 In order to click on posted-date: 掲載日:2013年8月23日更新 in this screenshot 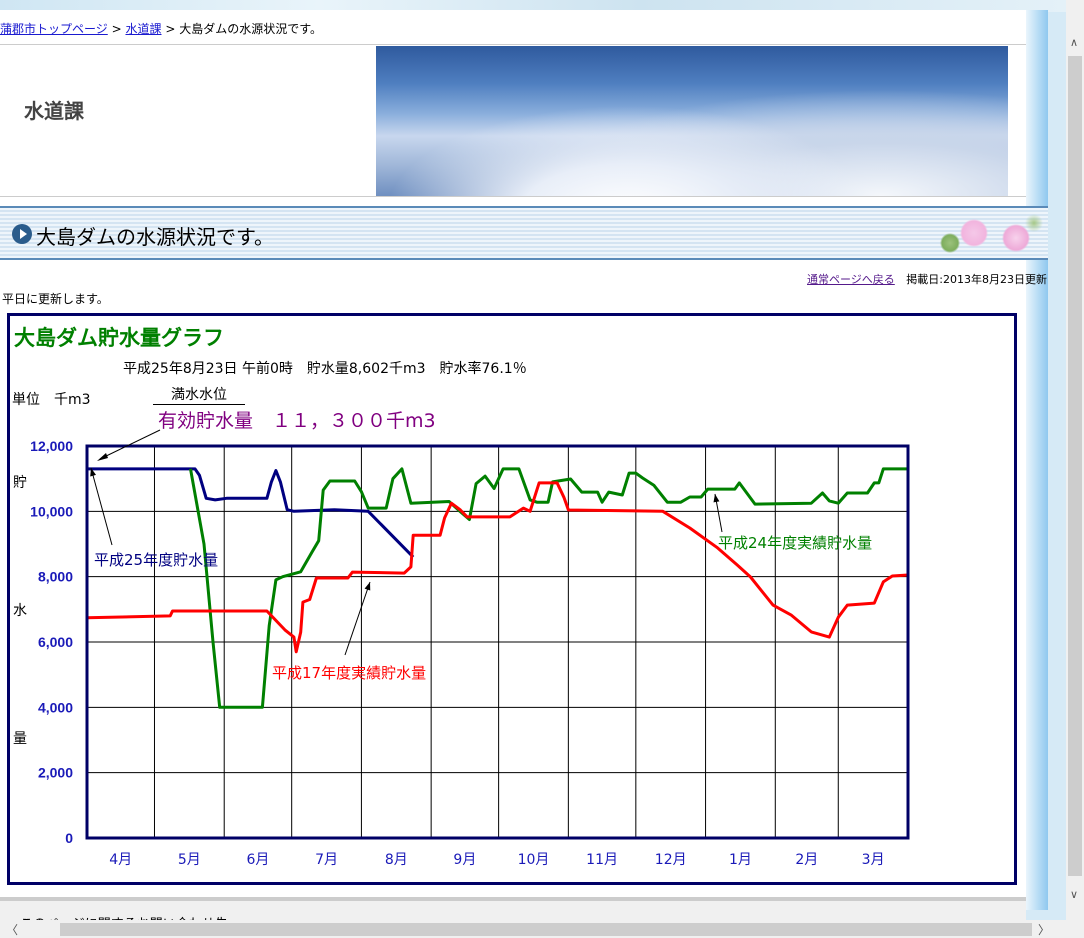, I will do `click(976, 279)`.